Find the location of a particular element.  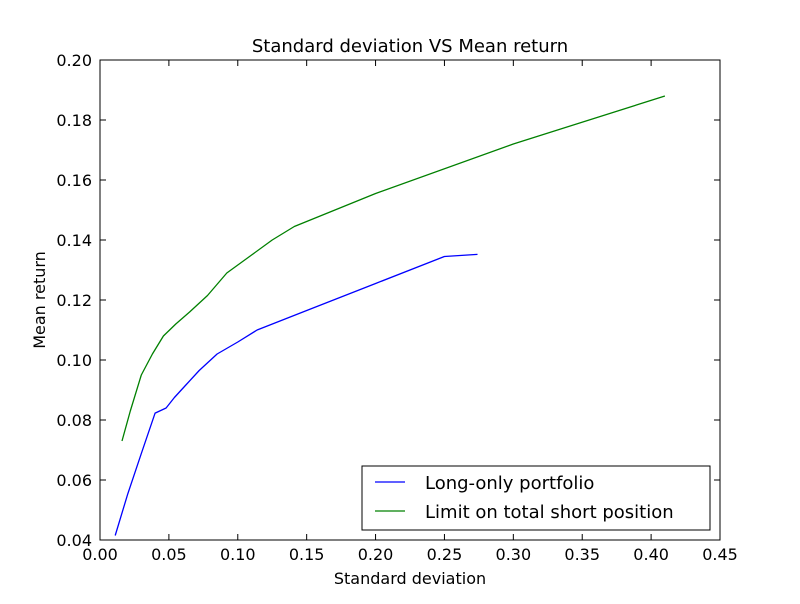

y-tick-label: 0.08 is located at coordinates (74, 420).